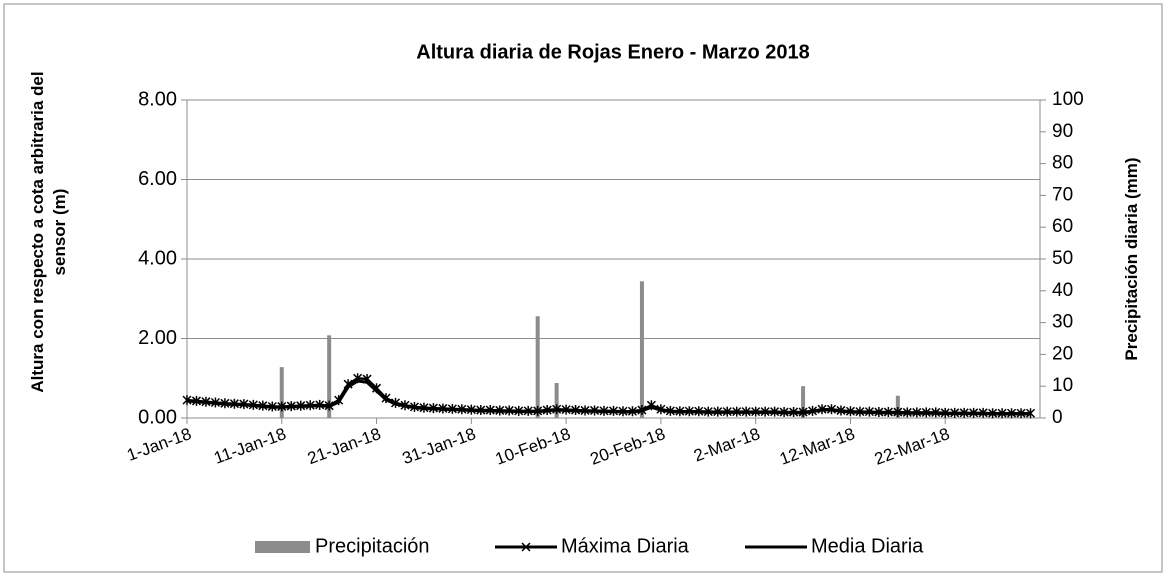 The image size is (1167, 577). What do you see at coordinates (157, 417) in the screenshot?
I see `y-tick-label: 0.00` at bounding box center [157, 417].